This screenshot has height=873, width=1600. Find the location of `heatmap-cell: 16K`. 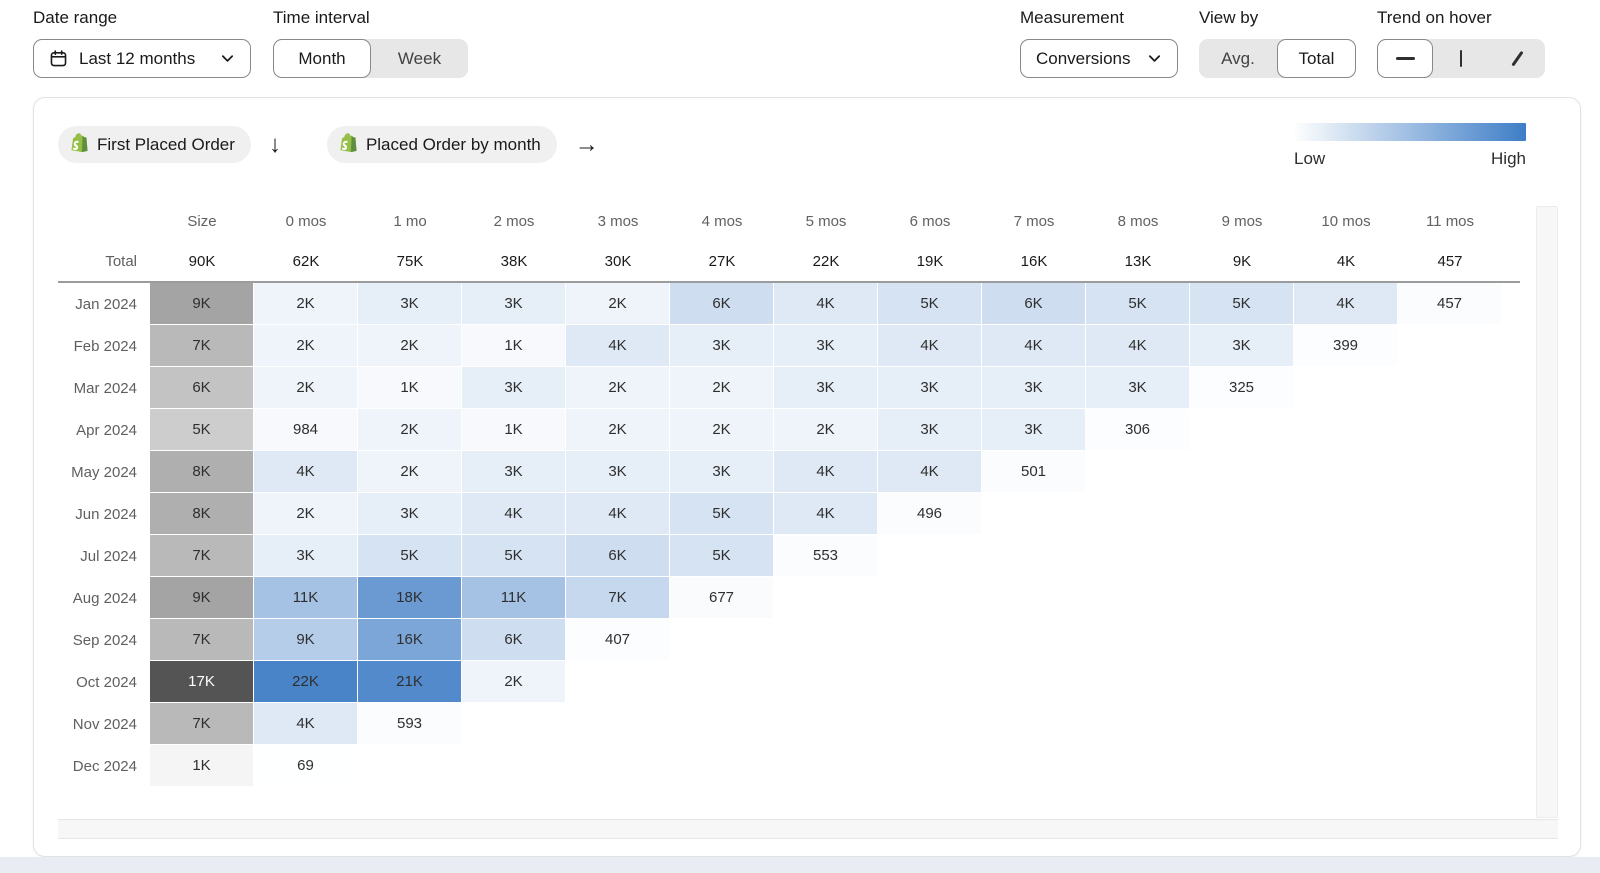

heatmap-cell: 16K is located at coordinates (410, 640).